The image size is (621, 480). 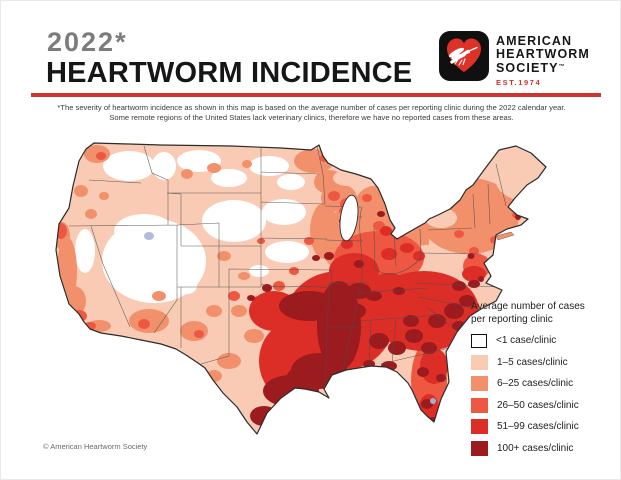 What do you see at coordinates (149, 236) in the screenshot?
I see `great-salt-lake` at bounding box center [149, 236].